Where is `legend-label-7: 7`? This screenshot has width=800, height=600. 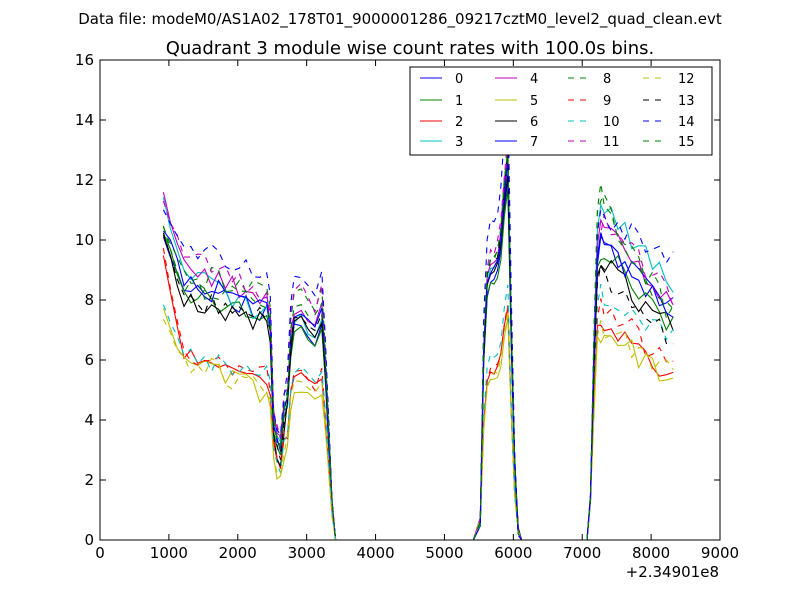 legend-label-7: 7 is located at coordinates (534, 142).